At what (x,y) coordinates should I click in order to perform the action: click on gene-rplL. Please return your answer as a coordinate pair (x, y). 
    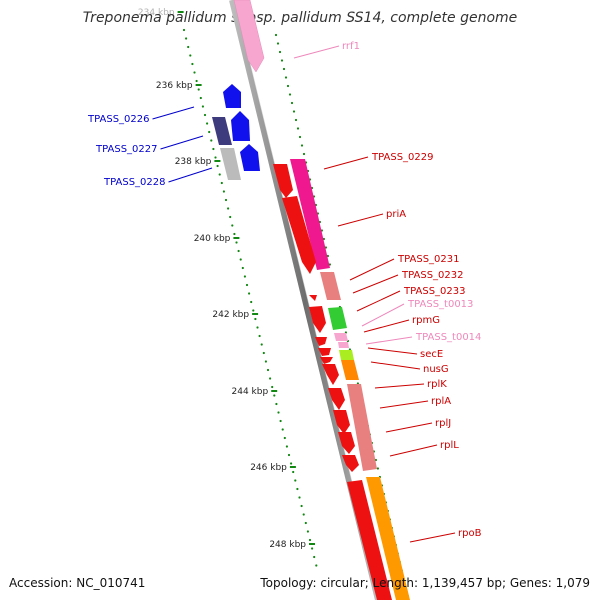
    Looking at the image, I should click on (350, 463).